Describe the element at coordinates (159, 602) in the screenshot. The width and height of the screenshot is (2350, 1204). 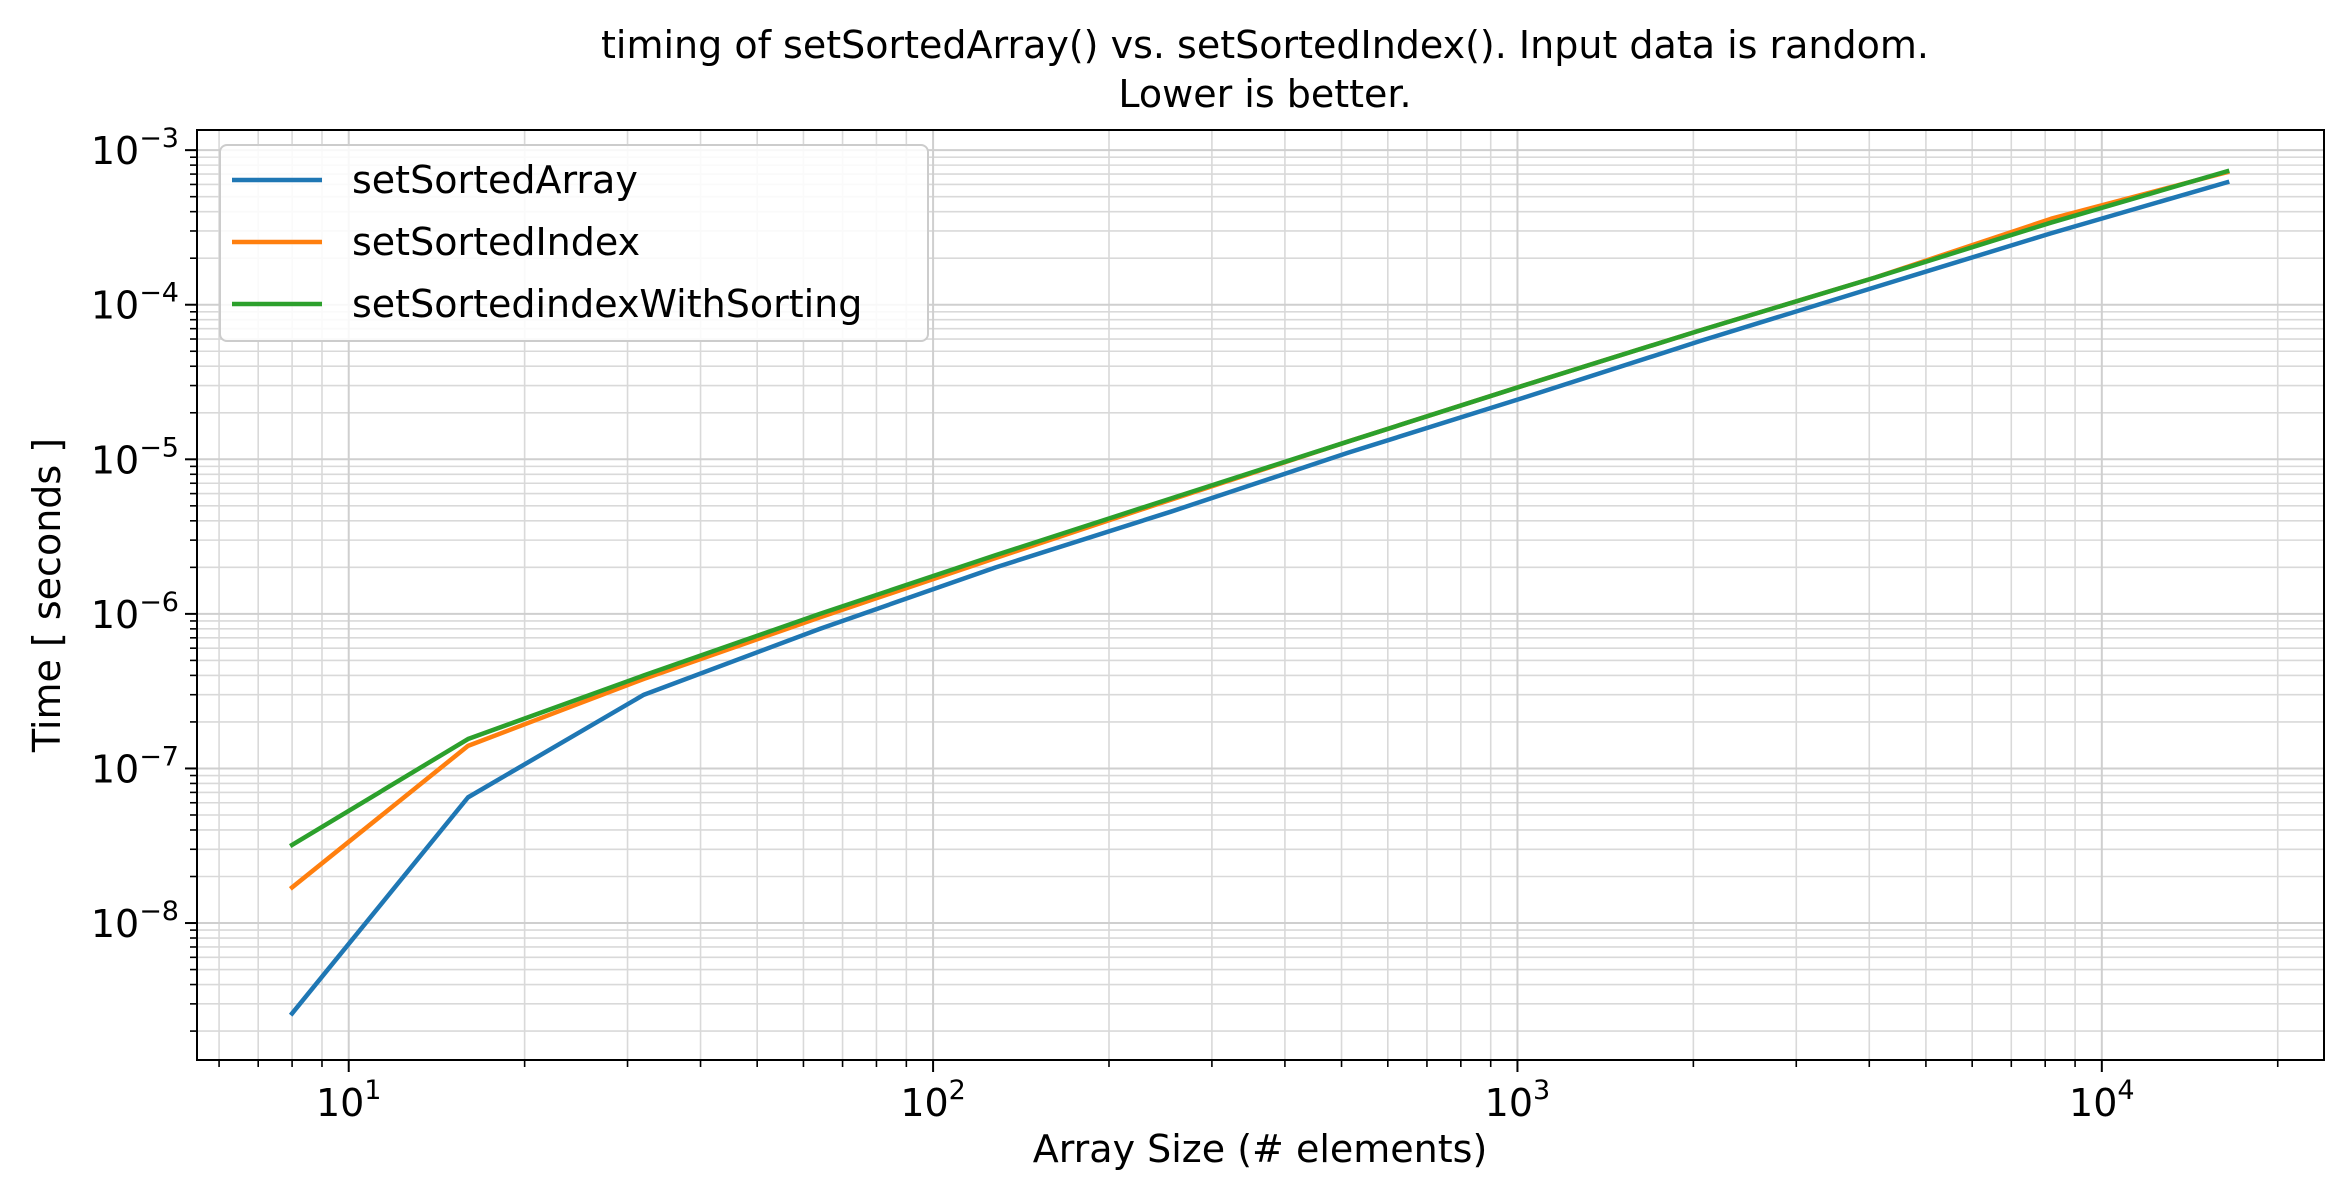
I see `y-tick-label-exponent: −6` at that location.